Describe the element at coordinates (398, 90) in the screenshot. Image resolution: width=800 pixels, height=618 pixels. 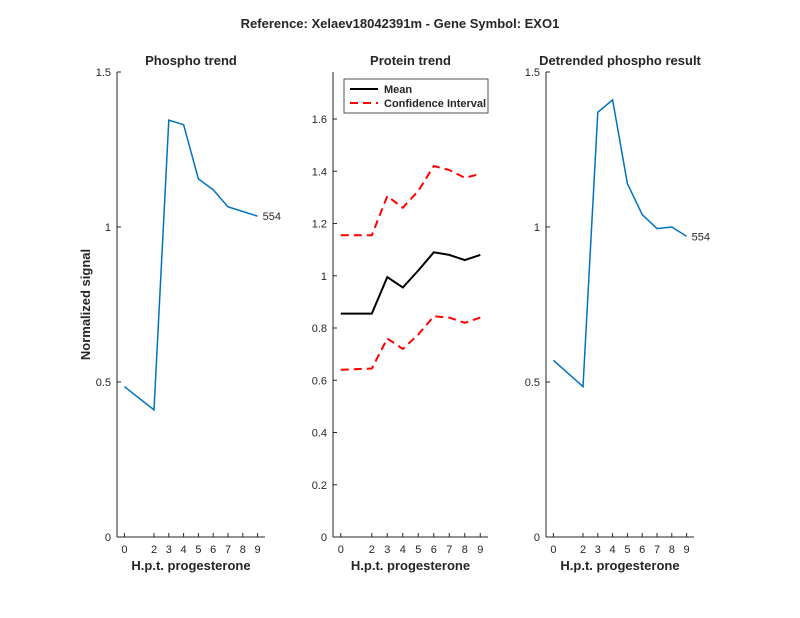
I see `legend-label: Mean` at that location.